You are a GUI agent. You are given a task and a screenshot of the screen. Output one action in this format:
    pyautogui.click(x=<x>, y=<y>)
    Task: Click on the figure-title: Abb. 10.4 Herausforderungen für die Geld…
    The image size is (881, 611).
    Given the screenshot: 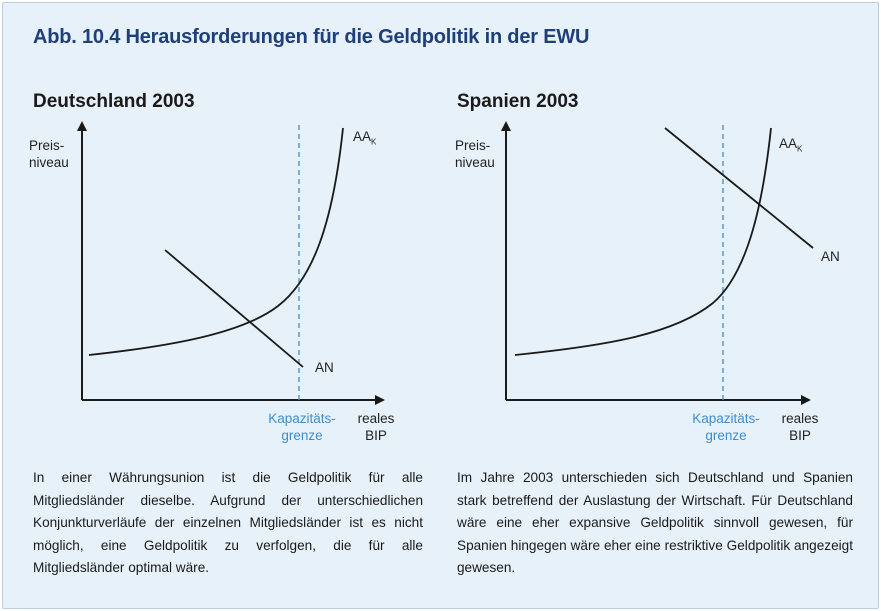 What is the action you would take?
    pyautogui.click(x=311, y=37)
    